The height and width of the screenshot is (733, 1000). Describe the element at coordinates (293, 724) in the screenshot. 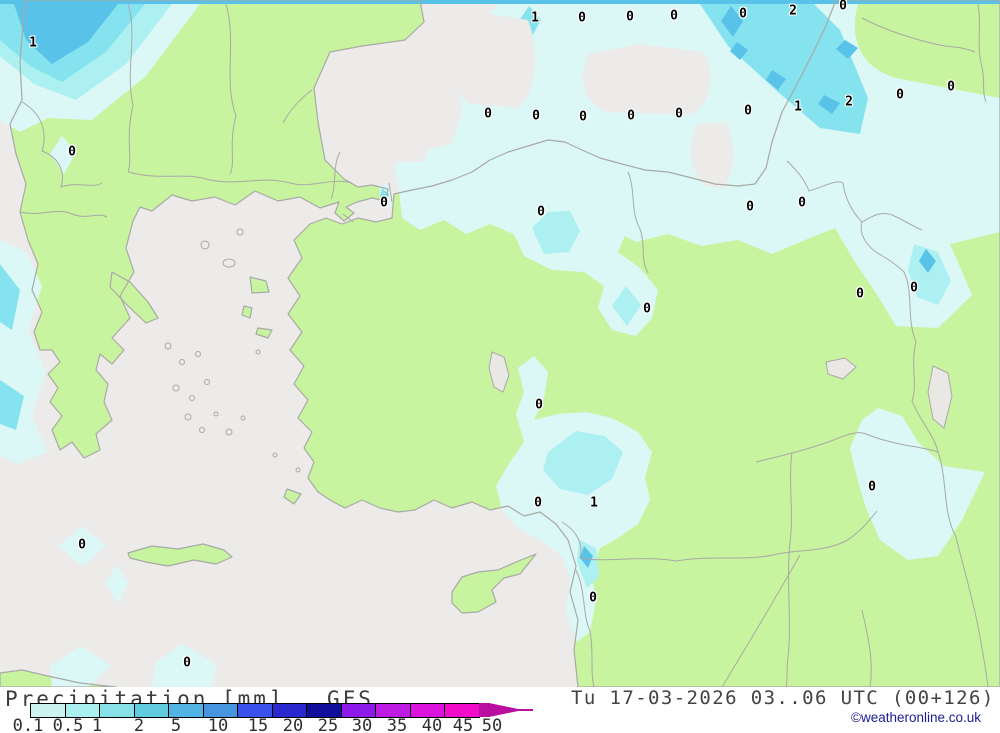

I see `scale-value-label: 20` at that location.